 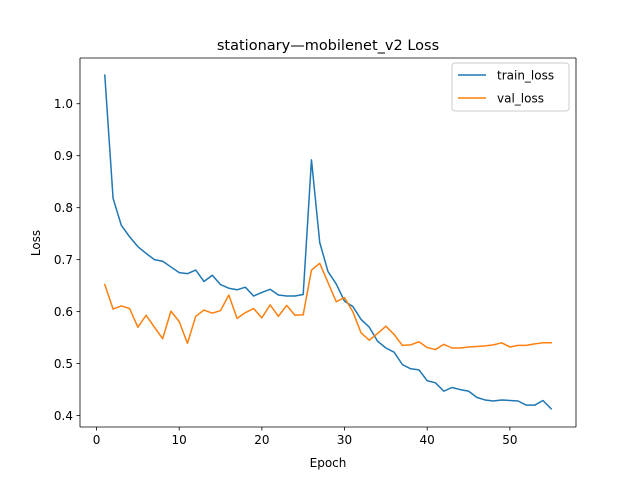 What do you see at coordinates (63, 208) in the screenshot?
I see `y-tick-label: 0.8` at bounding box center [63, 208].